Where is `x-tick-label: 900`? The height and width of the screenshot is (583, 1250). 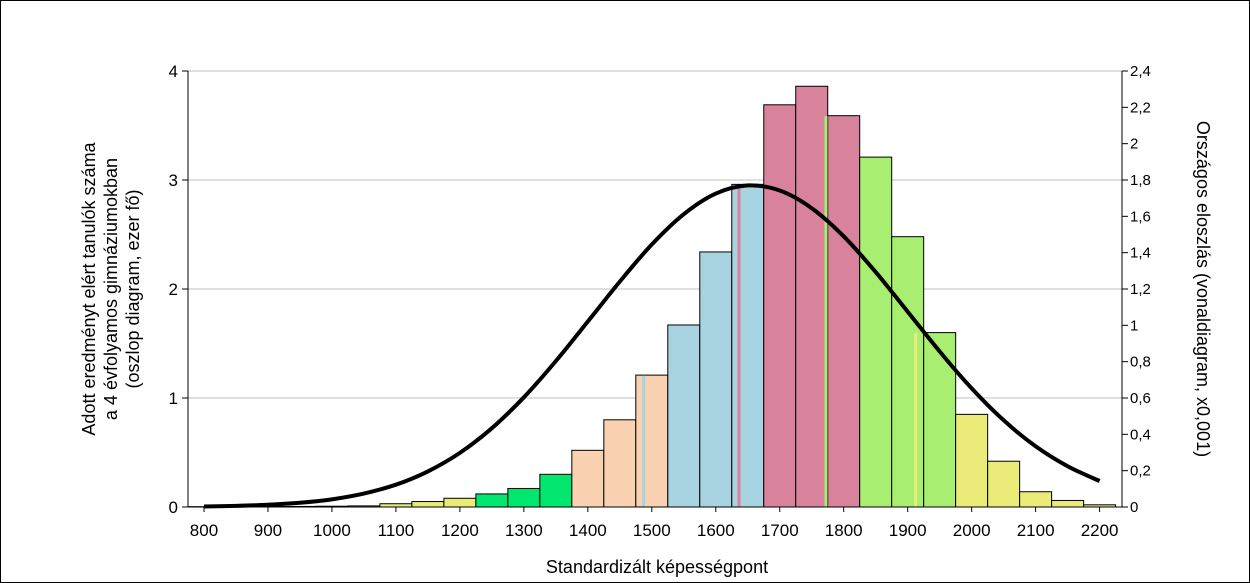
x-tick-label: 900 is located at coordinates (268, 530).